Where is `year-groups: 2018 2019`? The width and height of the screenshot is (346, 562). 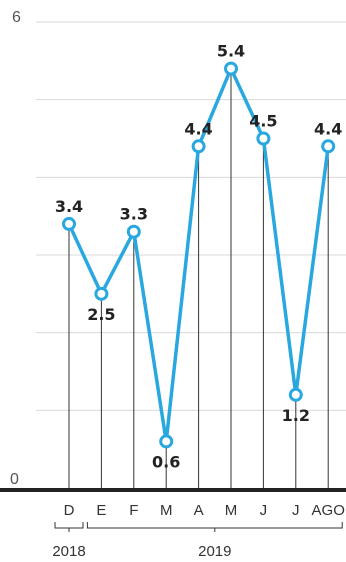
year-groups: 2018 2019 is located at coordinates (197, 541).